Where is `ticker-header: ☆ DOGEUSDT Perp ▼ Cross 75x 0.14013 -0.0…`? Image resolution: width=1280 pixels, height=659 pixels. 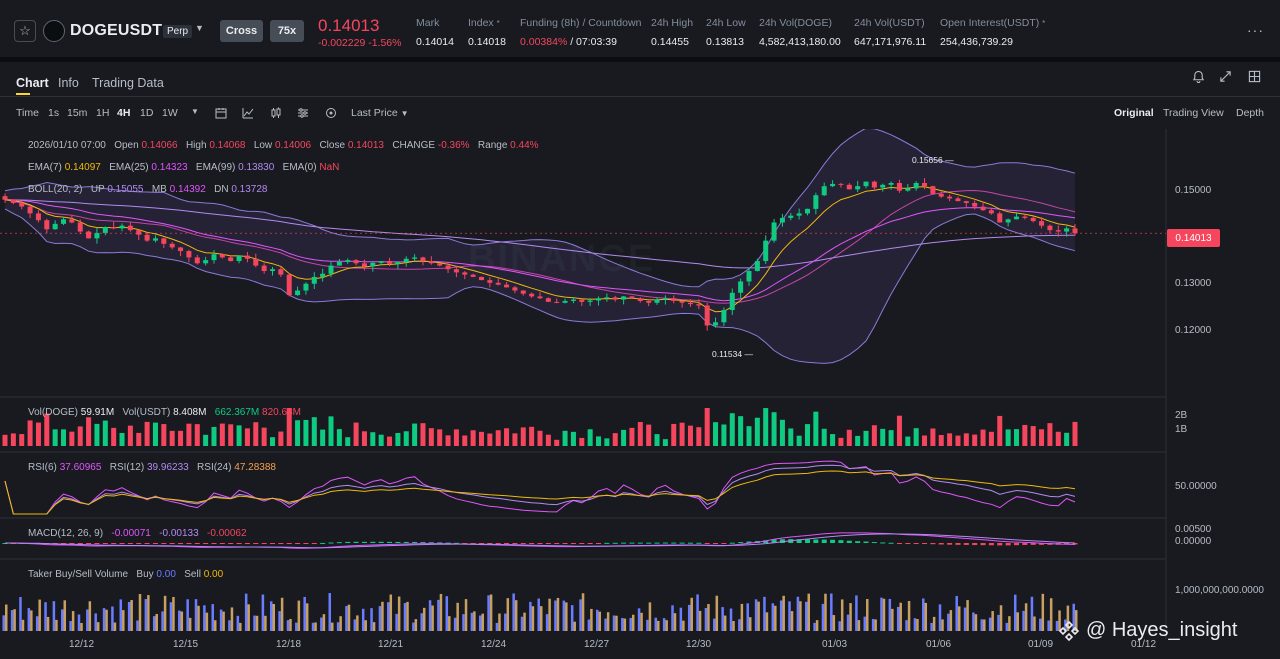 ticker-header: ☆ DOGEUSDT Perp ▼ Cross 75x 0.14013 -0.0… is located at coordinates (640, 29).